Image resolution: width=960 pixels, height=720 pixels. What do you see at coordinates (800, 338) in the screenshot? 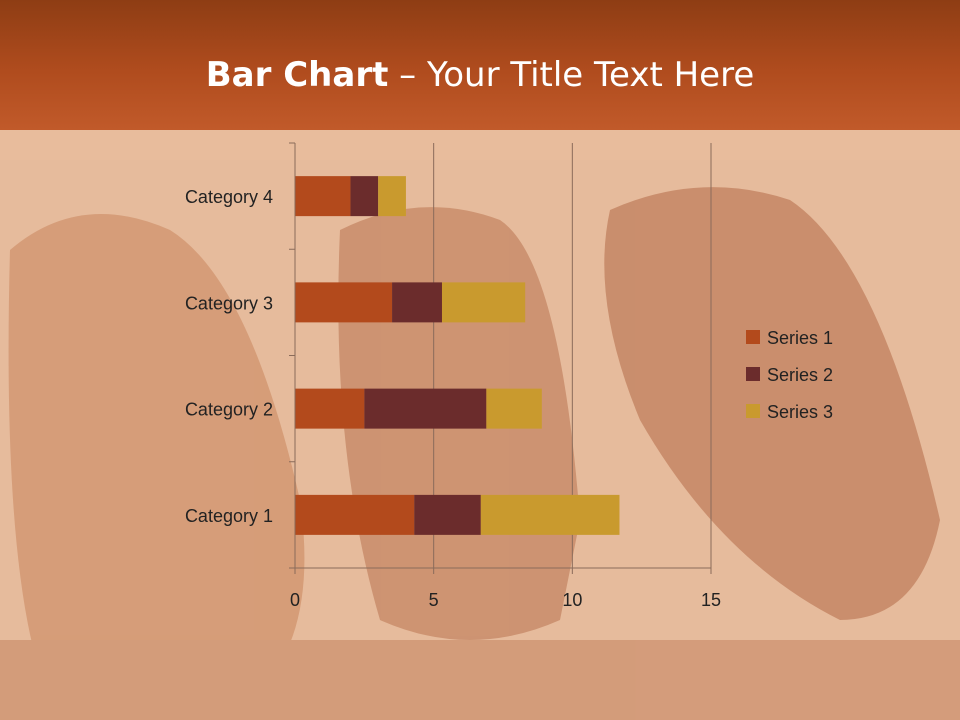
I see `legend-label: Series 1` at bounding box center [800, 338].